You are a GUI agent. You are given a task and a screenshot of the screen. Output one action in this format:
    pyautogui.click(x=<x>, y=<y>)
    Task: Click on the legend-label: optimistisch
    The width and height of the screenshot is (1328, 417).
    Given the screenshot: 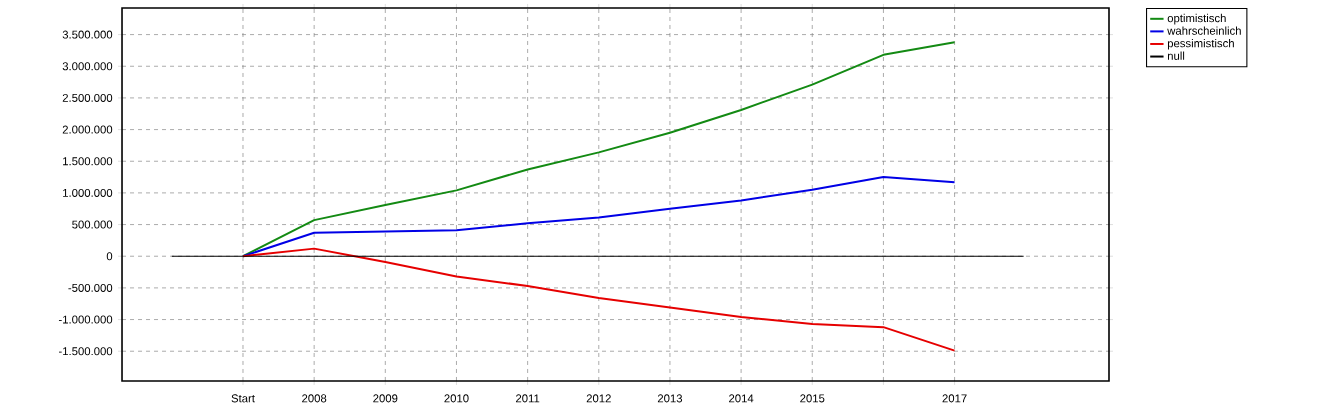 What is the action you would take?
    pyautogui.click(x=1196, y=19)
    